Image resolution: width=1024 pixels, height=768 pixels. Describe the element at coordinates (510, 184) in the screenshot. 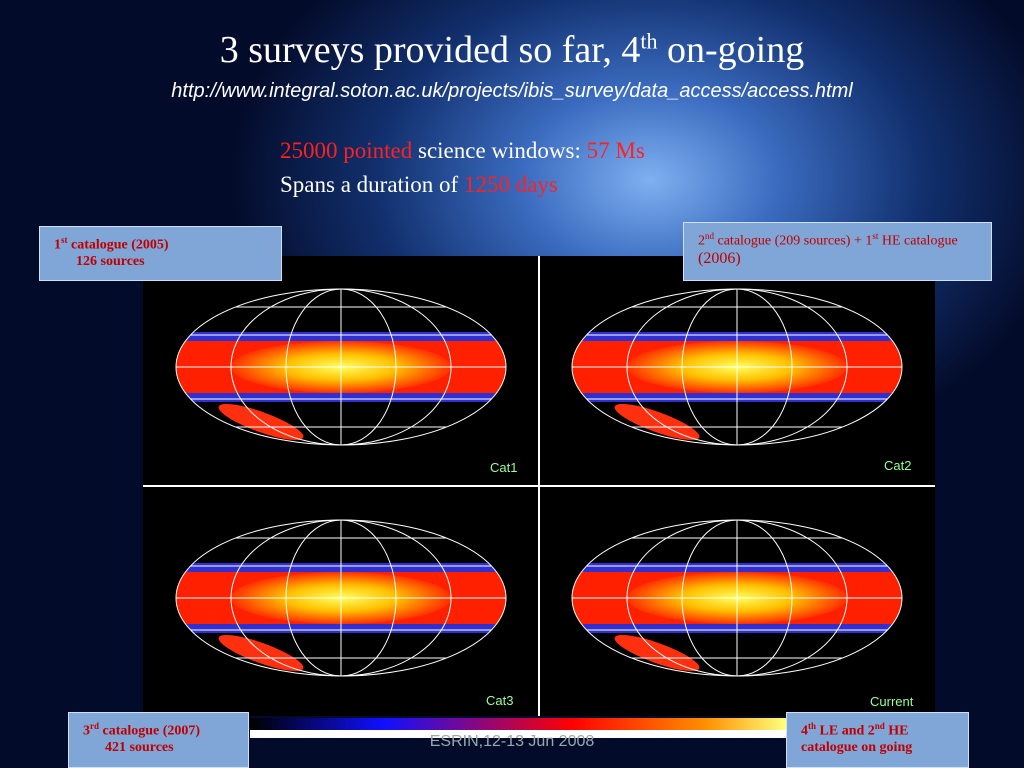

I see `highlight: 1250 days` at that location.